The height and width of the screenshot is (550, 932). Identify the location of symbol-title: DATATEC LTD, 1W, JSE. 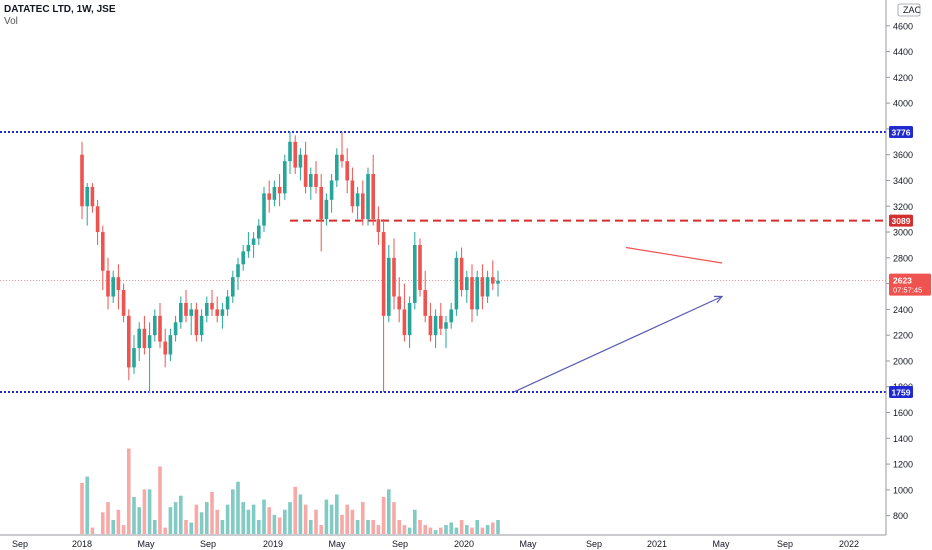
(60, 9).